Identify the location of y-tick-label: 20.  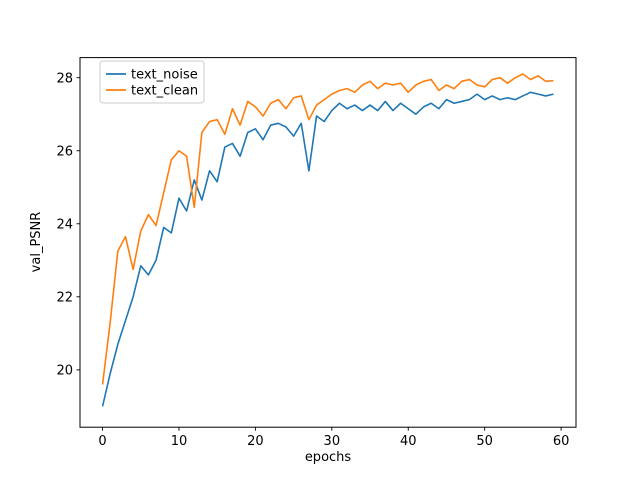
(64, 370).